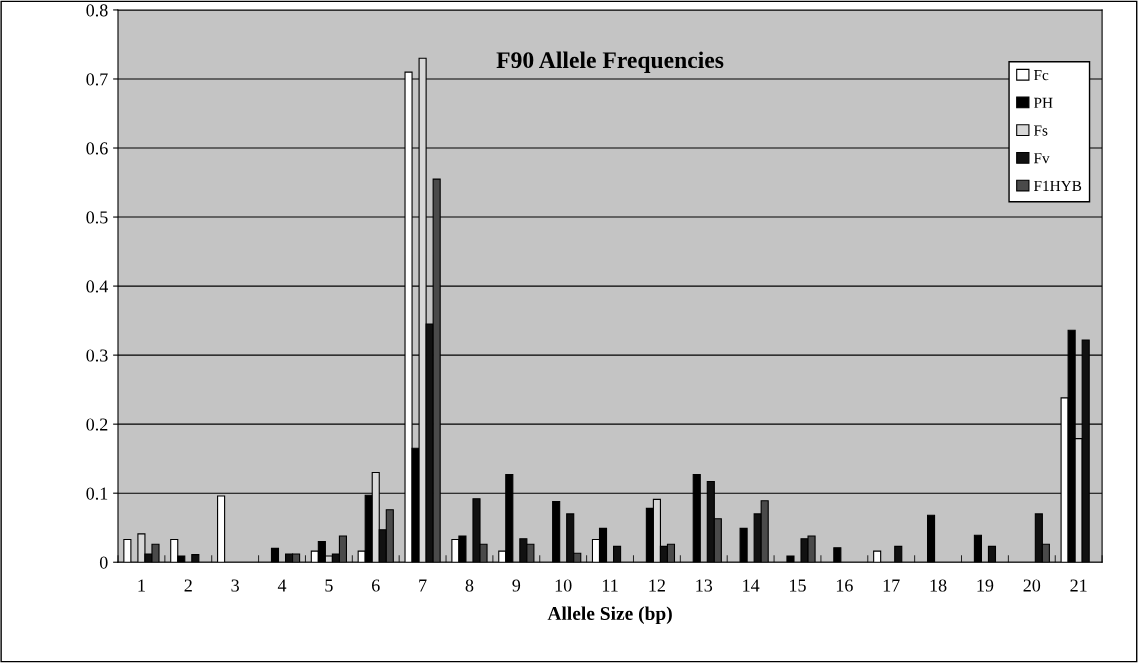 The height and width of the screenshot is (663, 1139). I want to click on y-tick-label: 0.1, so click(97, 493).